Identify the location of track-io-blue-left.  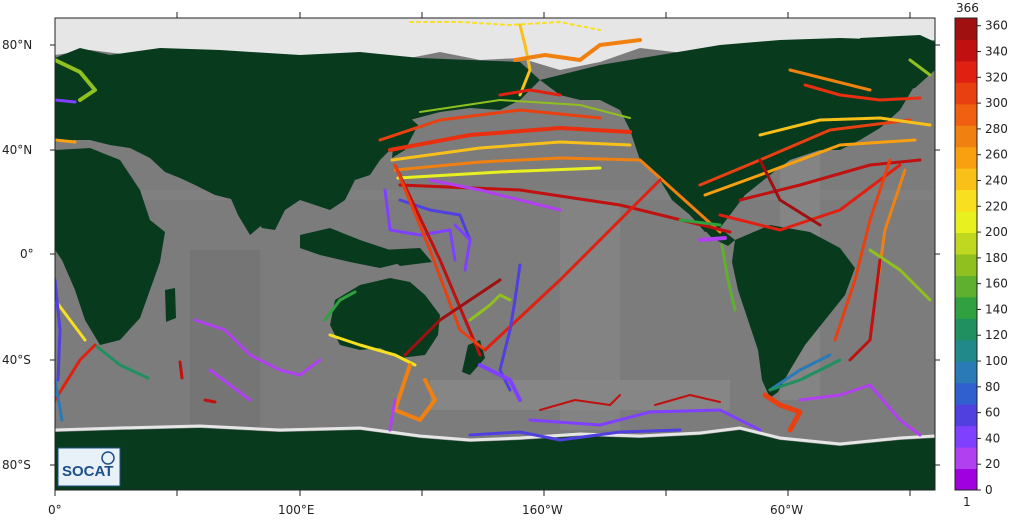
(58, 330).